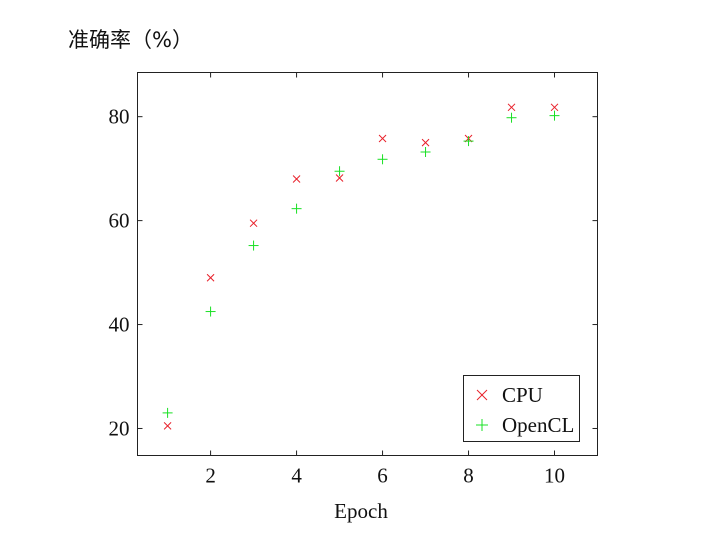  I want to click on y-tick-label: 20, so click(119, 428).